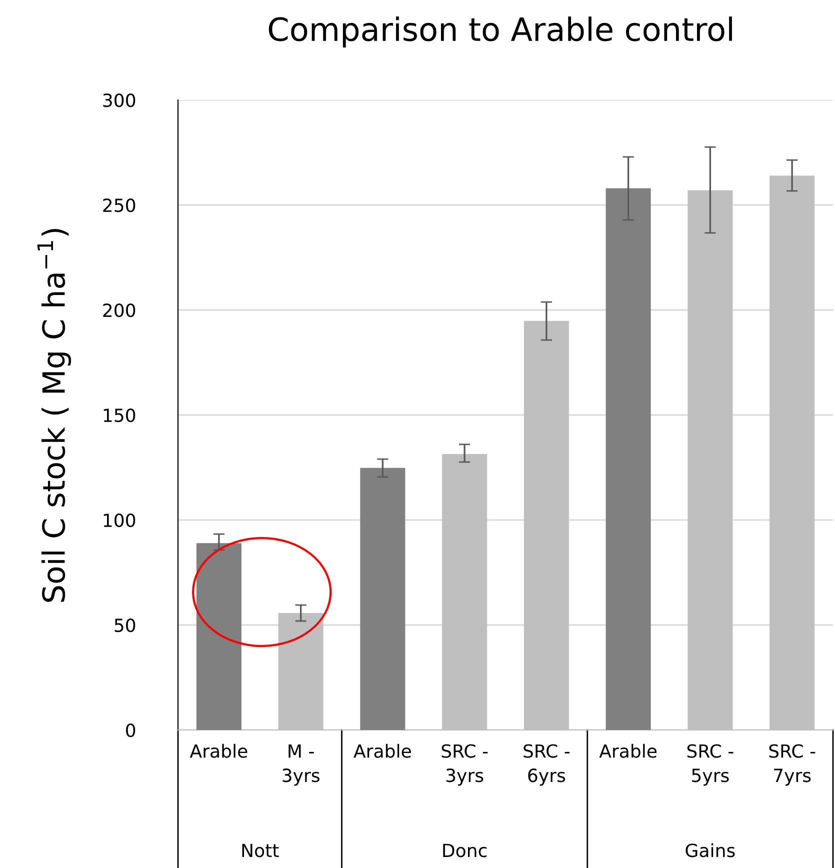  I want to click on y-tick-label: 100, so click(120, 520).